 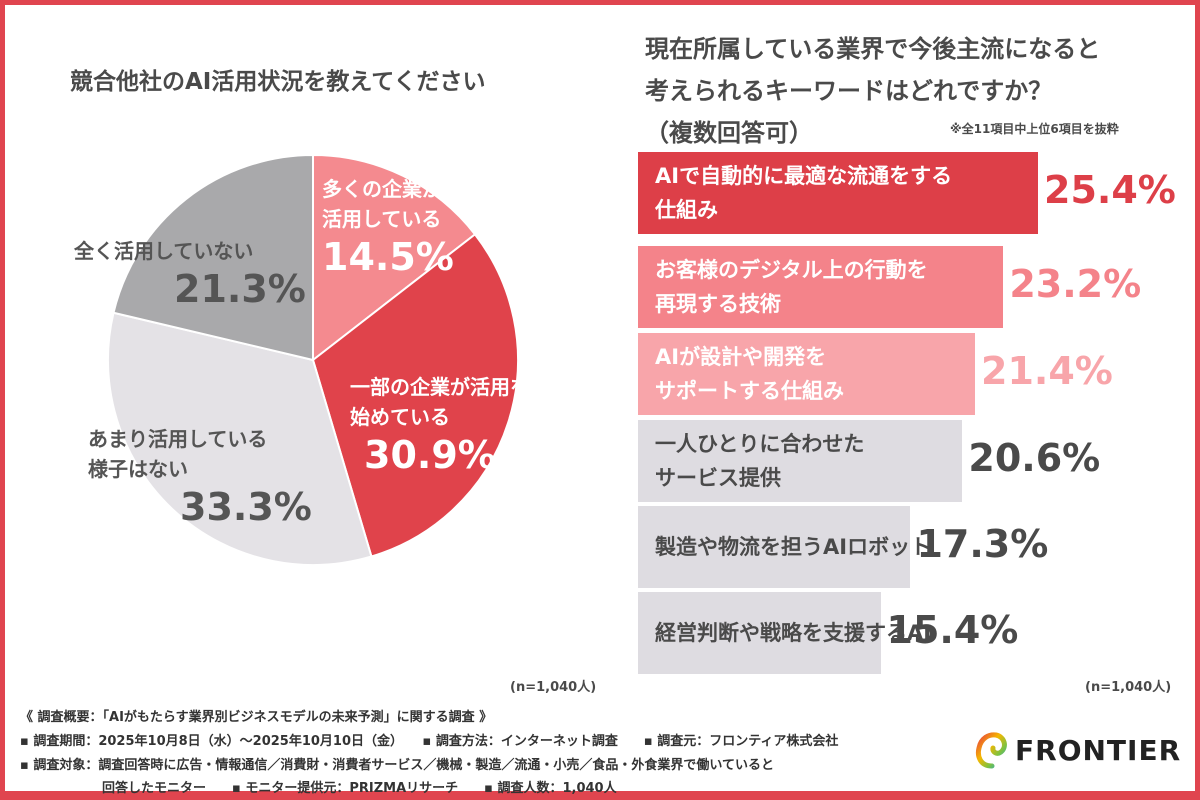 What do you see at coordinates (793, 547) in the screenshot?
I see `bar-label: 製造や物流を担うAIロボット` at bounding box center [793, 547].